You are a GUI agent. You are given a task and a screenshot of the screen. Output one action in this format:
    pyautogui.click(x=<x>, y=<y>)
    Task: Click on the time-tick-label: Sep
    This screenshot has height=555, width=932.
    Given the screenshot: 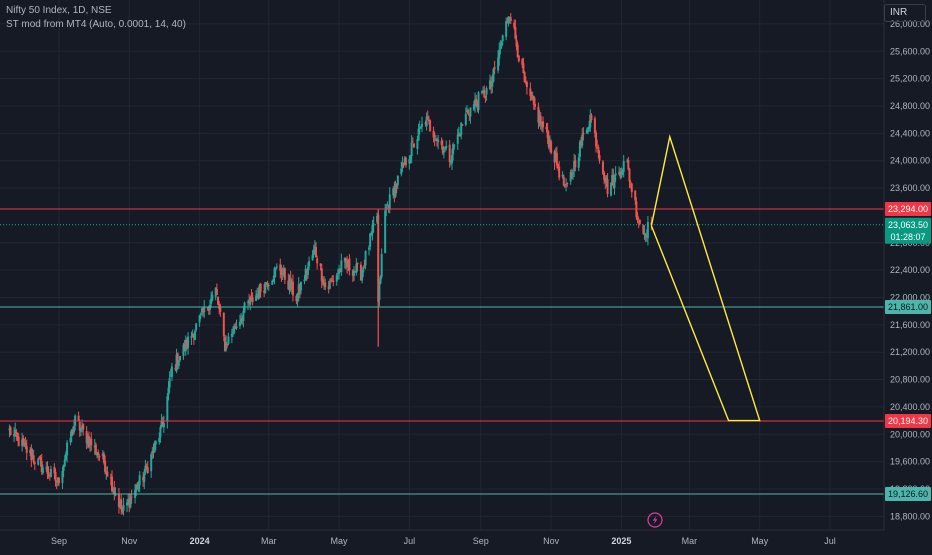 What is the action you would take?
    pyautogui.click(x=59, y=541)
    